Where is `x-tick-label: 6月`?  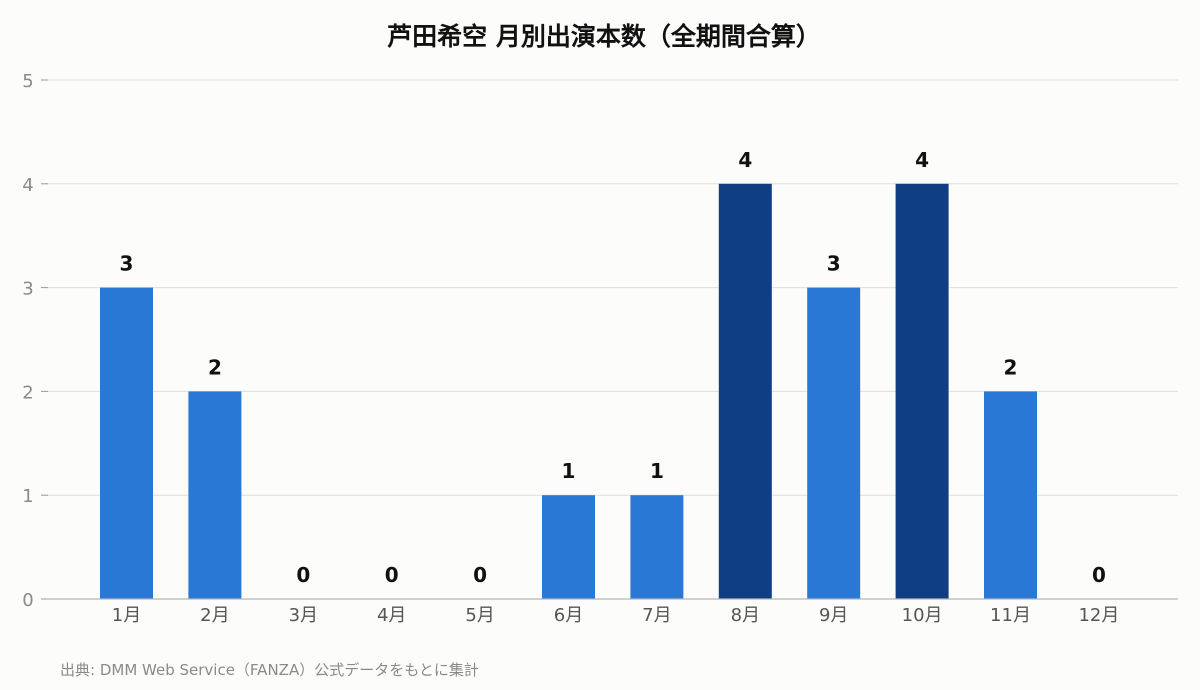 x-tick-label: 6月 is located at coordinates (568, 615).